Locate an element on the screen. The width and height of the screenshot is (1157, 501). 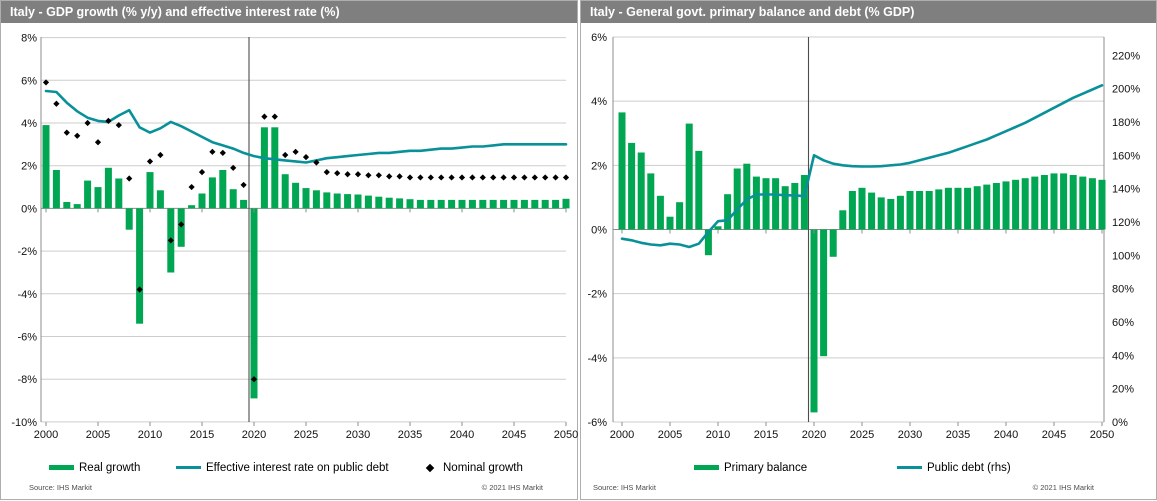
legend-public-debt: Public debt (rhs) is located at coordinates (954, 467).